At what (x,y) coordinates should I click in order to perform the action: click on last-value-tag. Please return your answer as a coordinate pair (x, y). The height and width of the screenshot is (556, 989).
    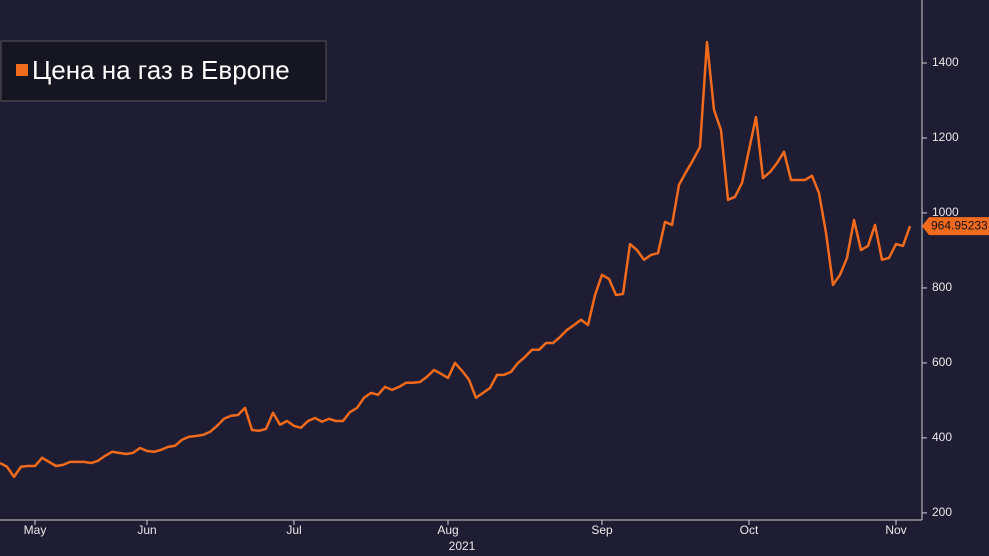
    Looking at the image, I should click on (955, 226).